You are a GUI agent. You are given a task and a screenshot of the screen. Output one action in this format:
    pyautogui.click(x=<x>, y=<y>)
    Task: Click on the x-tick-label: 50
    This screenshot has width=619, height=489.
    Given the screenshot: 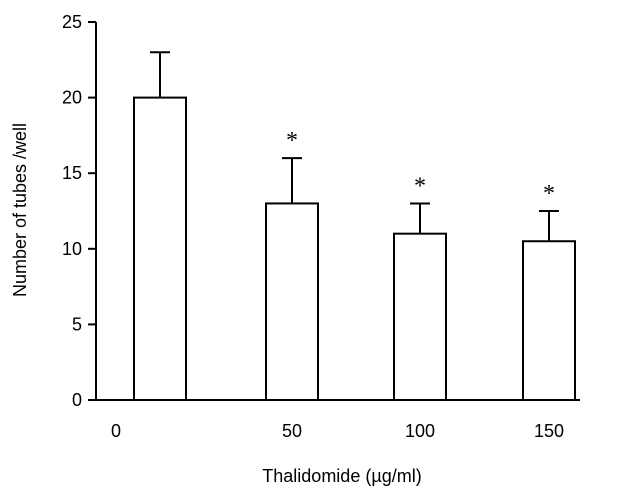 What is the action you would take?
    pyautogui.click(x=292, y=431)
    